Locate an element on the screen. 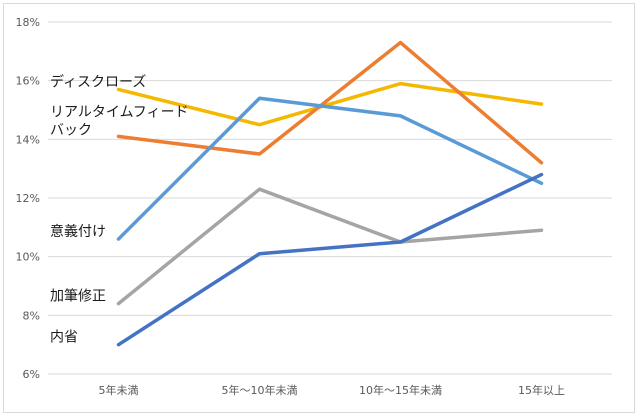 Image resolution: width=640 pixels, height=418 pixels. series-label: 内省 is located at coordinates (64, 338).